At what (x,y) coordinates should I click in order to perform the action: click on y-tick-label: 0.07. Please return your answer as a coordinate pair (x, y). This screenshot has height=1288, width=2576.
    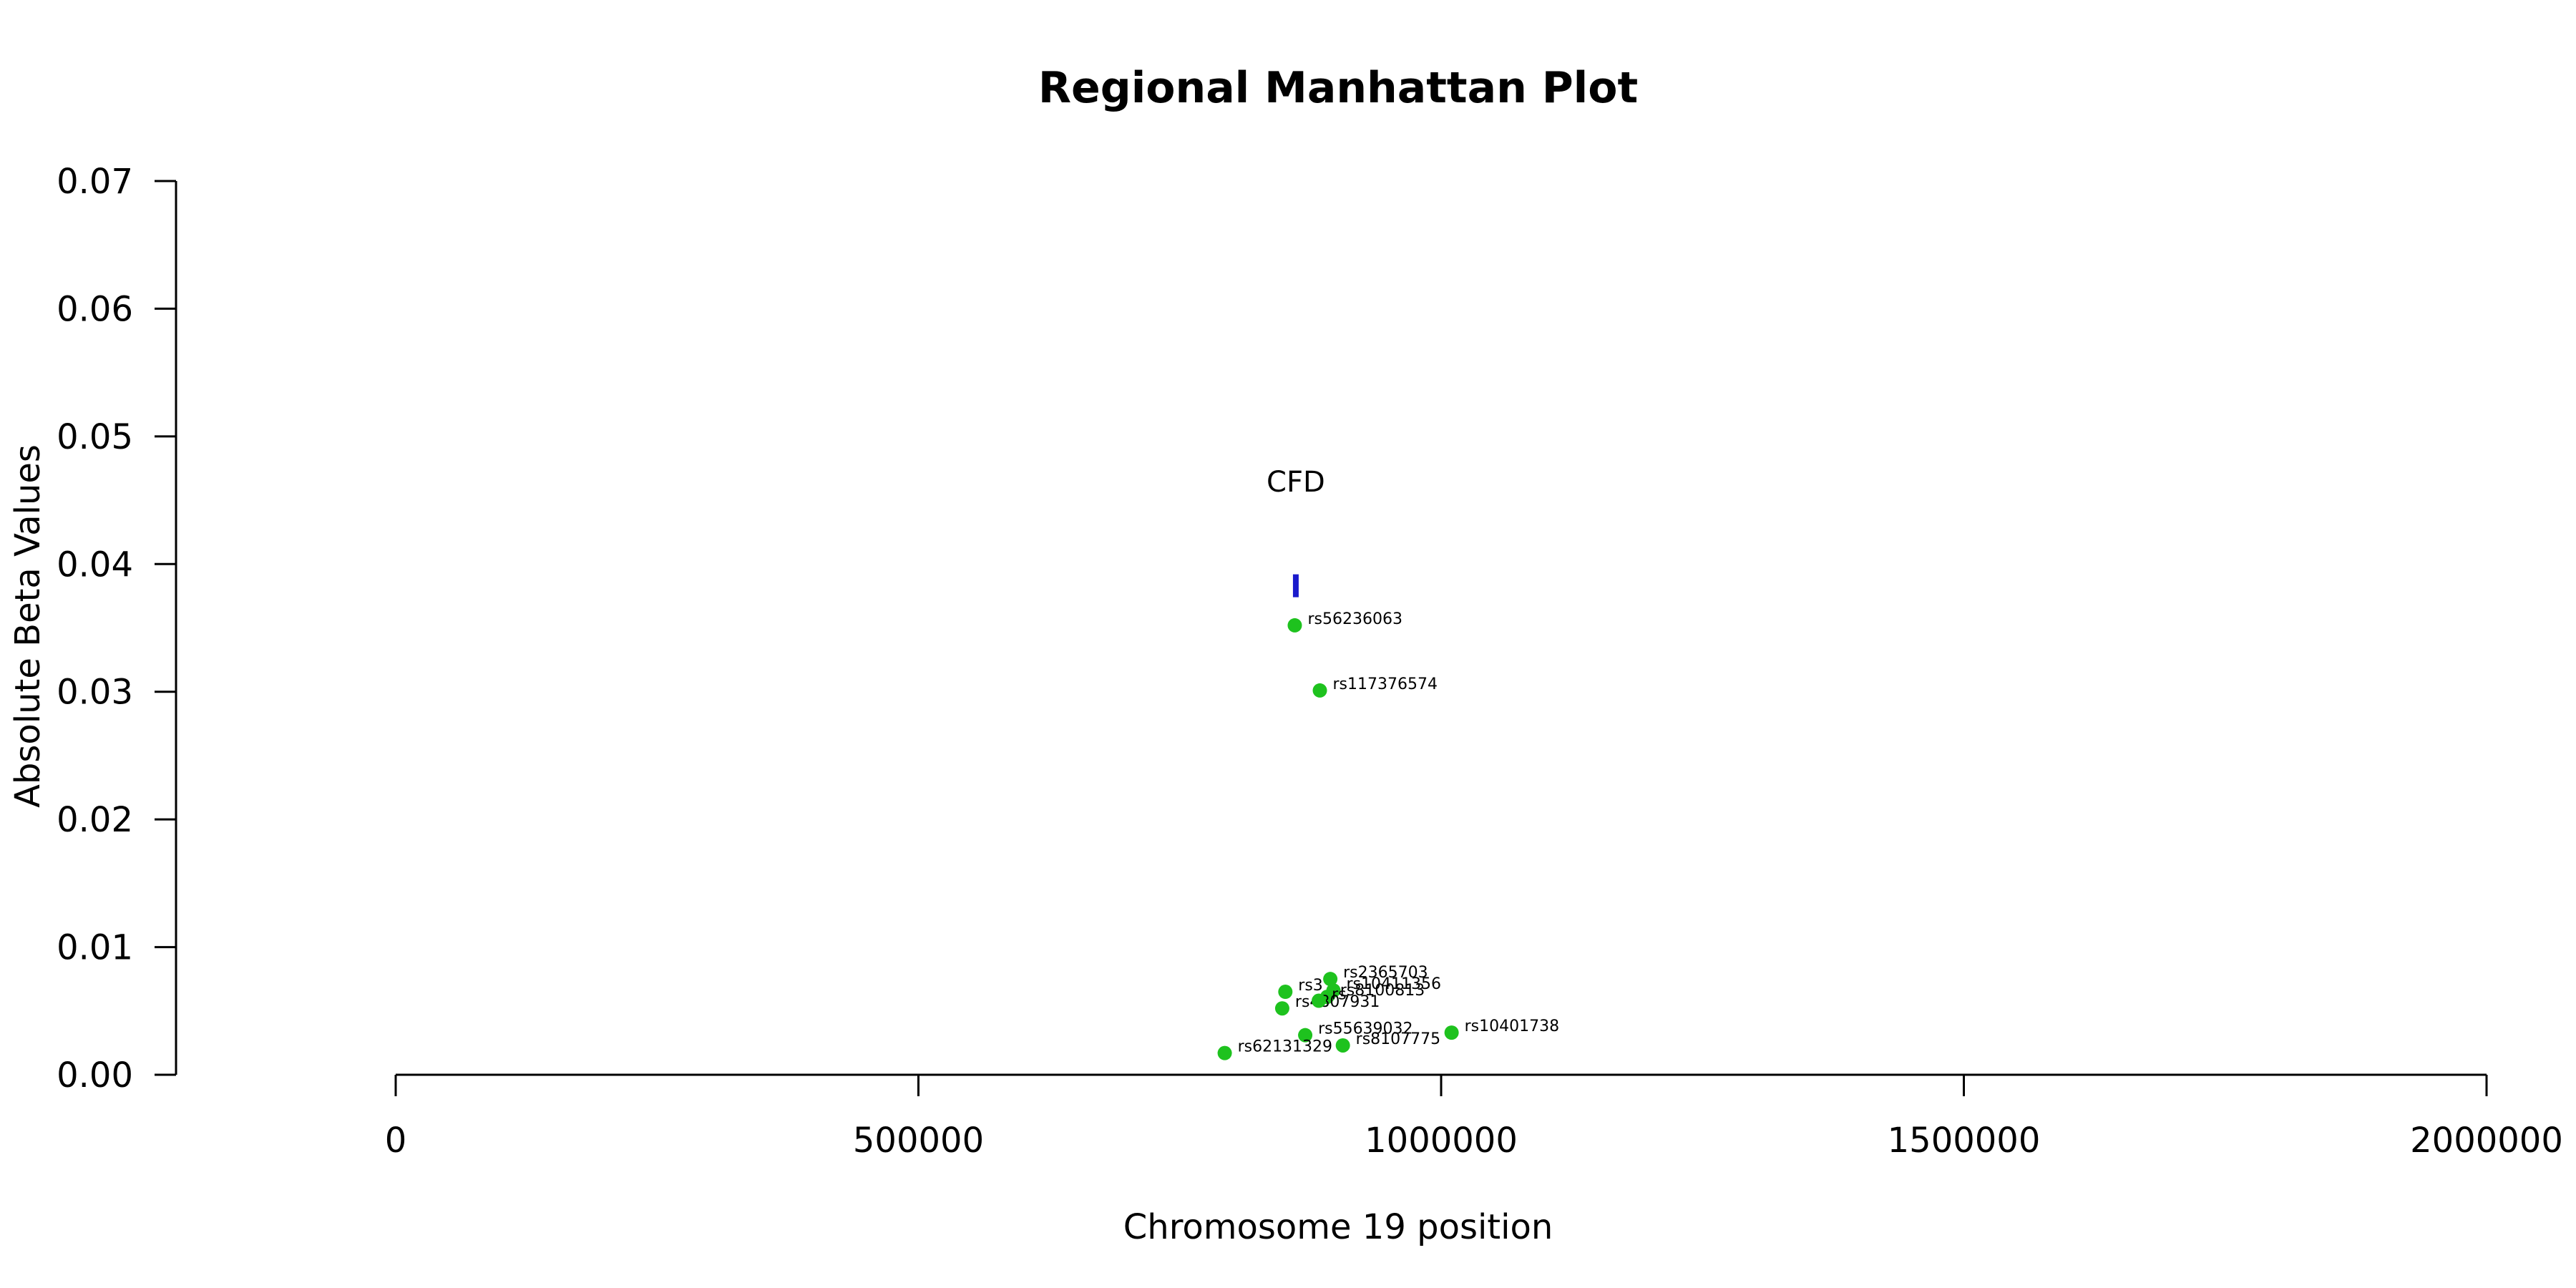
    Looking at the image, I should click on (95, 182).